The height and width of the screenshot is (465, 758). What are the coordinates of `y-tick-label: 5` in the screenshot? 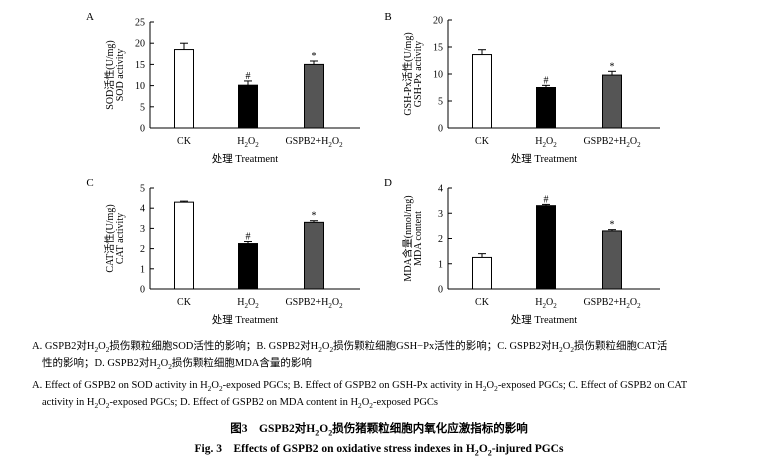 It's located at (142, 189).